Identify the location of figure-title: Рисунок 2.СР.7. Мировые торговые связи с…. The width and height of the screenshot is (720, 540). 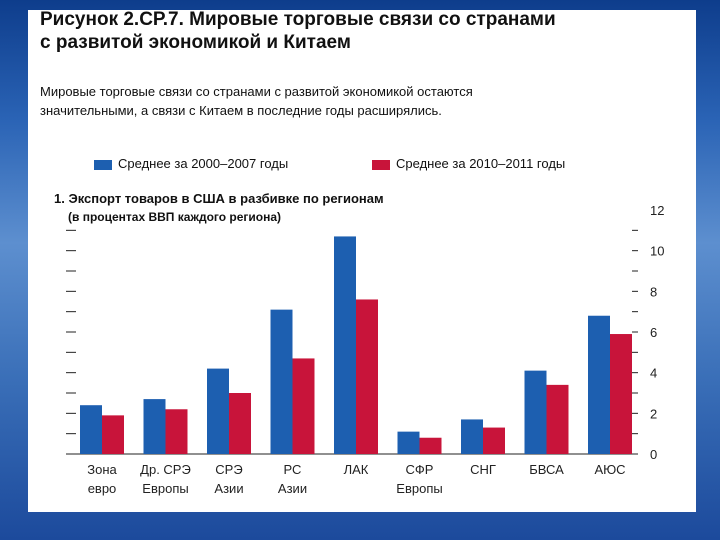
(340, 31).